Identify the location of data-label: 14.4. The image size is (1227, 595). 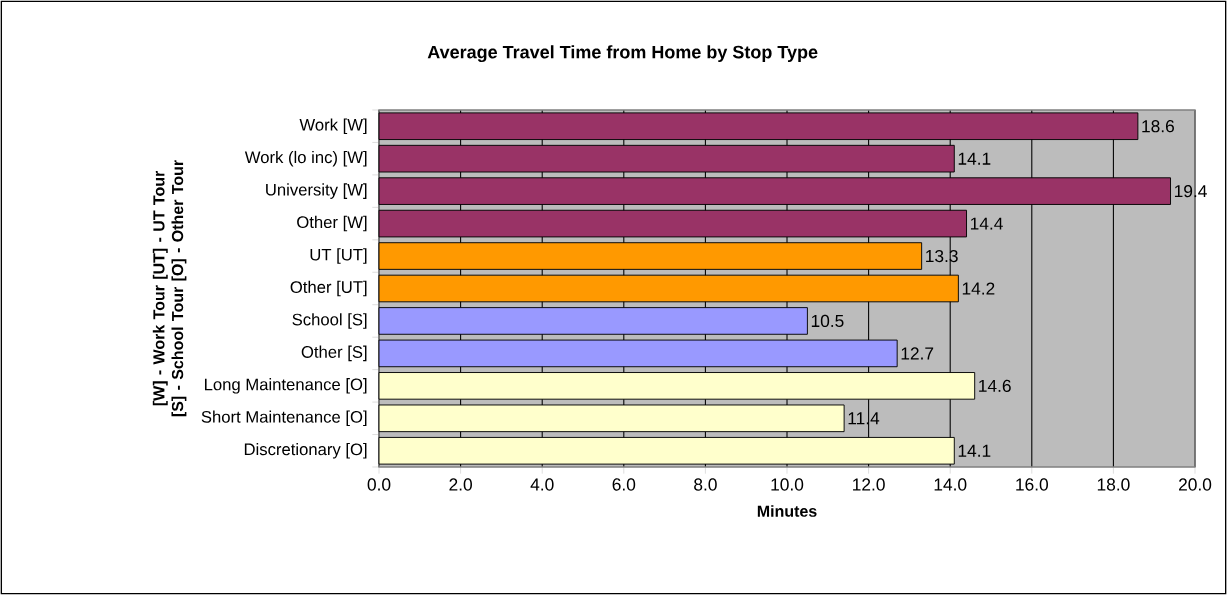
(986, 223).